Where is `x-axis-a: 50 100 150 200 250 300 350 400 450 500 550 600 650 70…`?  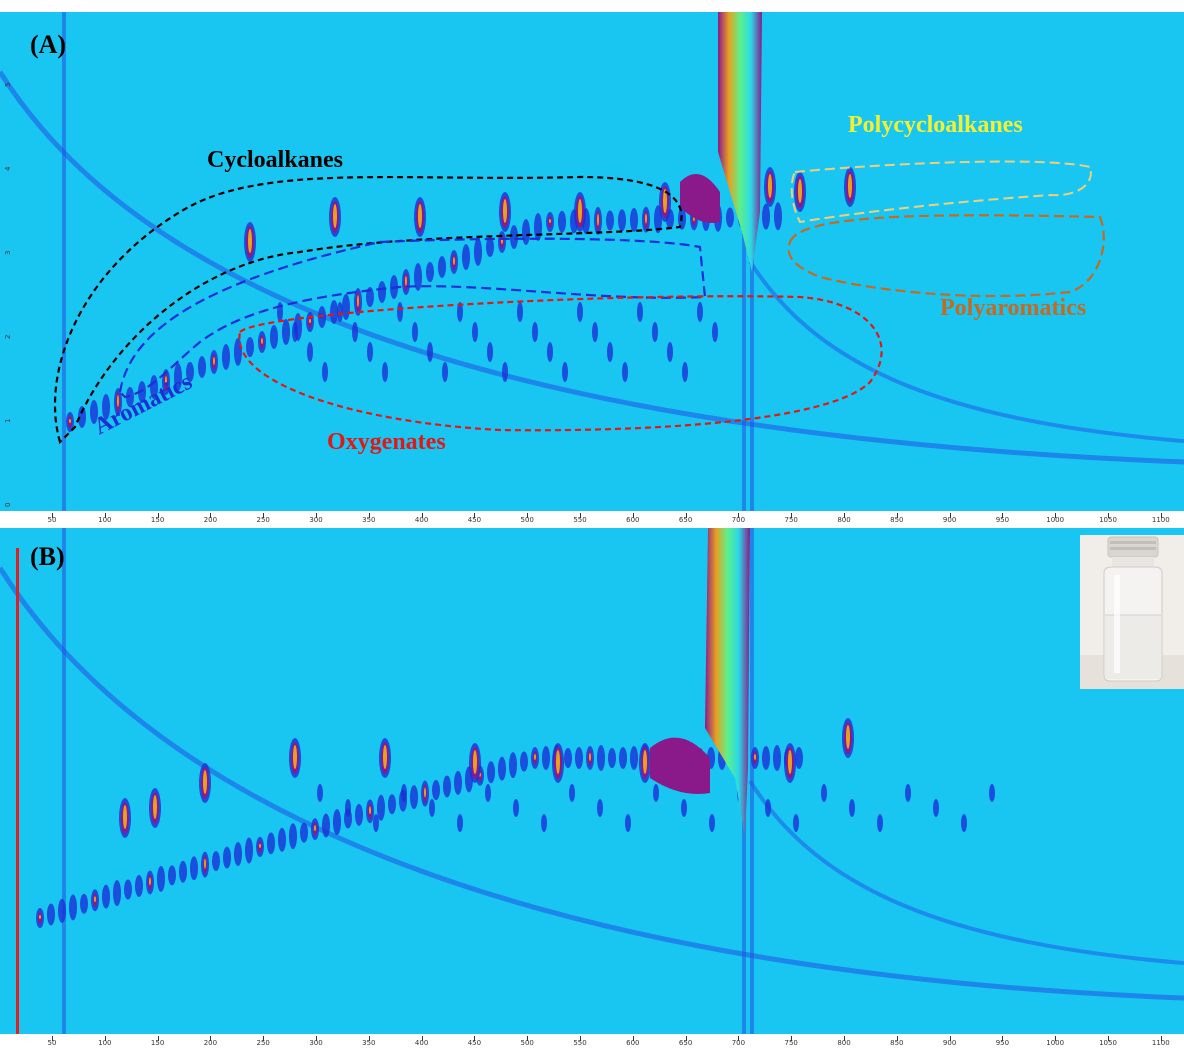
x-axis-a: 50 100 150 200 250 300 350 400 450 500 550 600 650 70… is located at coordinates (592, 521).